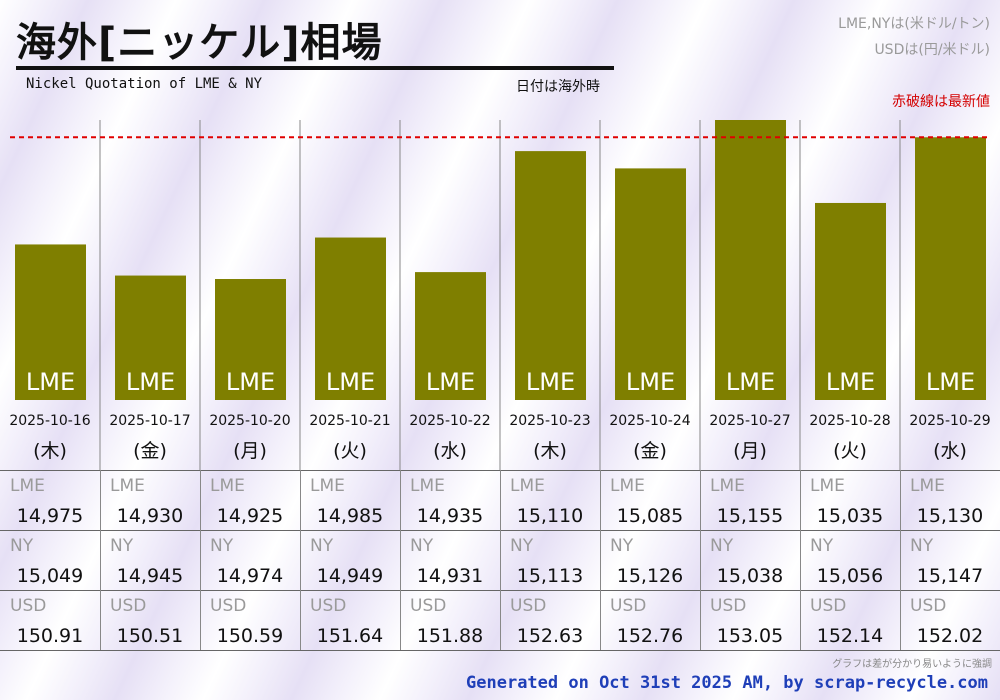  What do you see at coordinates (850, 636) in the screenshot?
I see `table-cell-usd: 152.14` at bounding box center [850, 636].